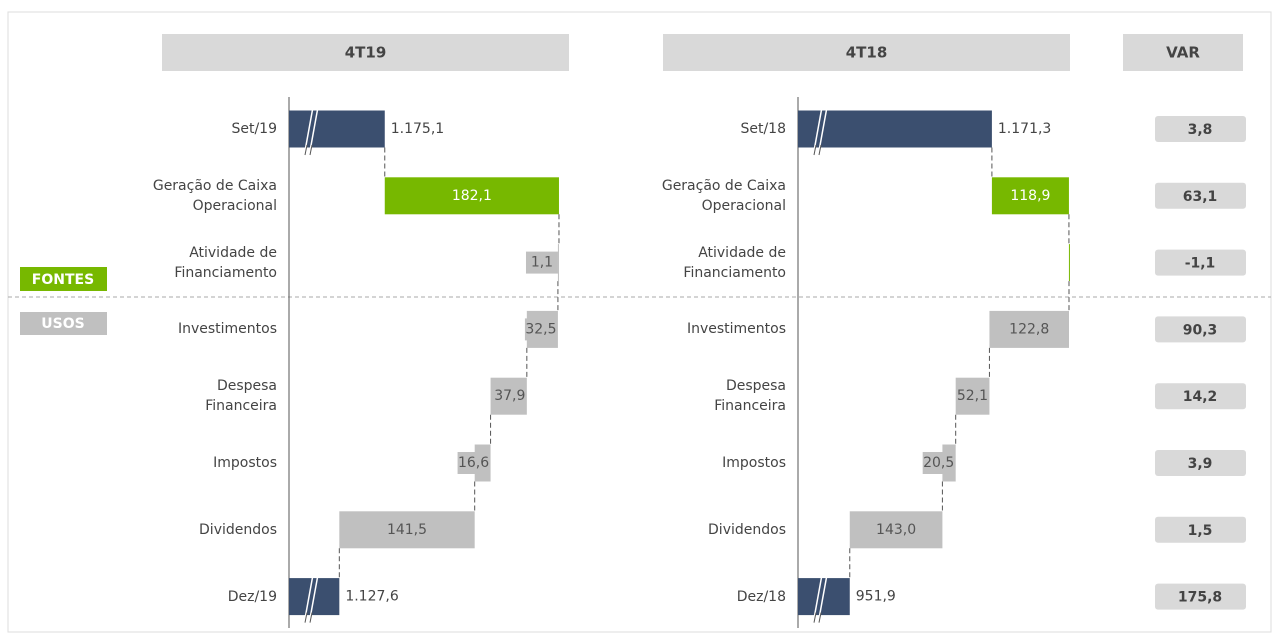  I want to click on var-value: 14,2, so click(1200, 397).